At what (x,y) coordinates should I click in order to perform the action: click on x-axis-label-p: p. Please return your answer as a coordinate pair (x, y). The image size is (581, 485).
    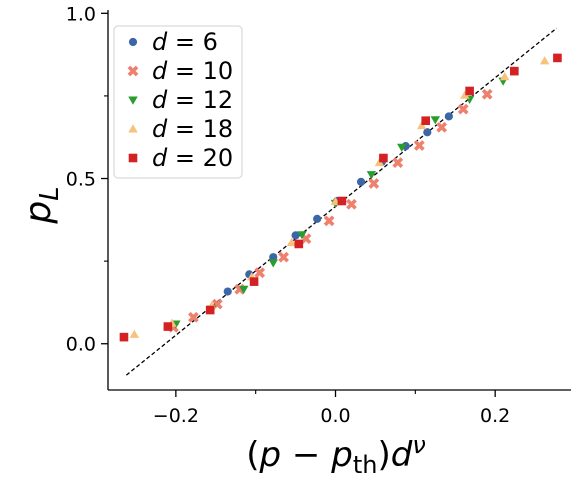
    Looking at the image, I should click on (270, 455).